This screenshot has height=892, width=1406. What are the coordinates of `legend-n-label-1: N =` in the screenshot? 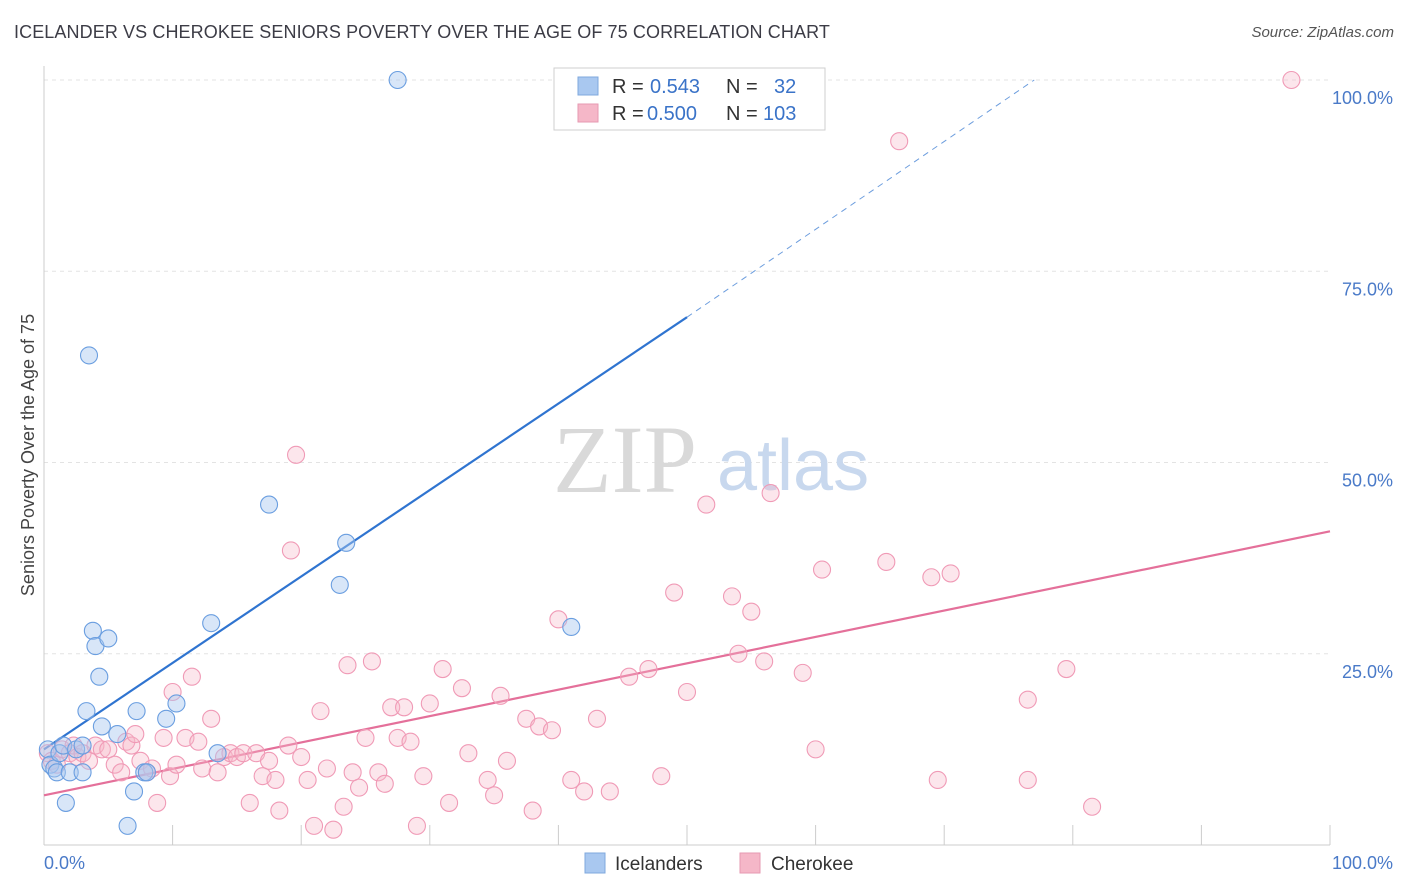 It's located at (742, 87).